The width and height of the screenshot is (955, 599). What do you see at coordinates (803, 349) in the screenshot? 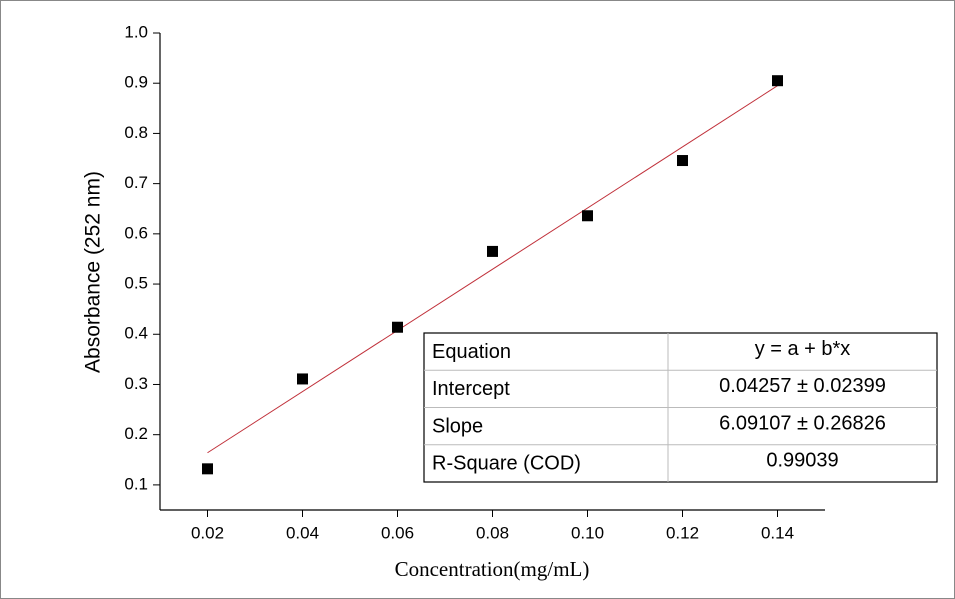
I see `table-cell: y = a + b*x` at bounding box center [803, 349].